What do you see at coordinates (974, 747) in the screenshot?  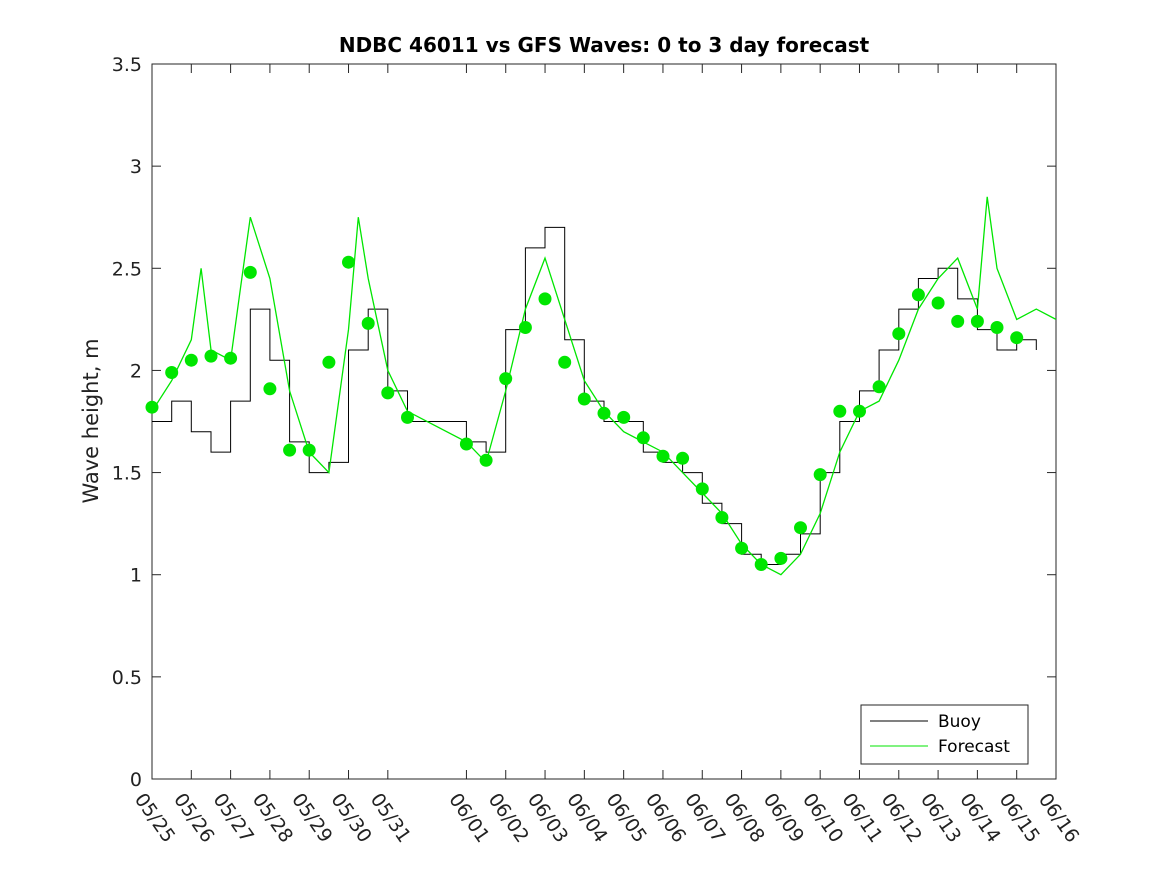 I see `legend-label-forecast: Forecast` at bounding box center [974, 747].